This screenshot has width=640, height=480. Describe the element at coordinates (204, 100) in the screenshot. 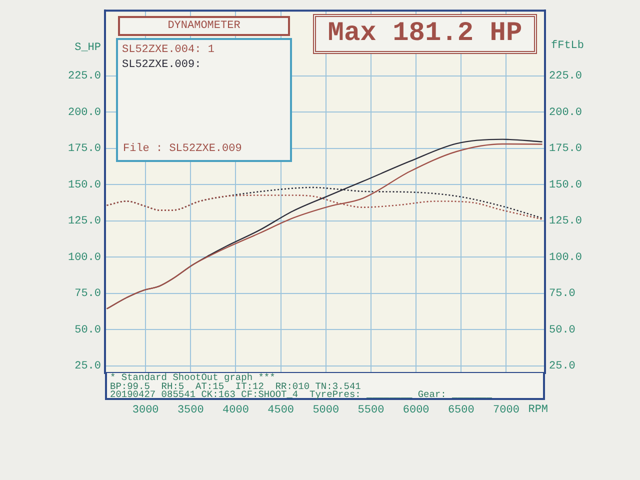

I see `legend-box: SL52ZXE.004: 1 SL52ZXE.009: File : SL52ZXE.009` at that location.